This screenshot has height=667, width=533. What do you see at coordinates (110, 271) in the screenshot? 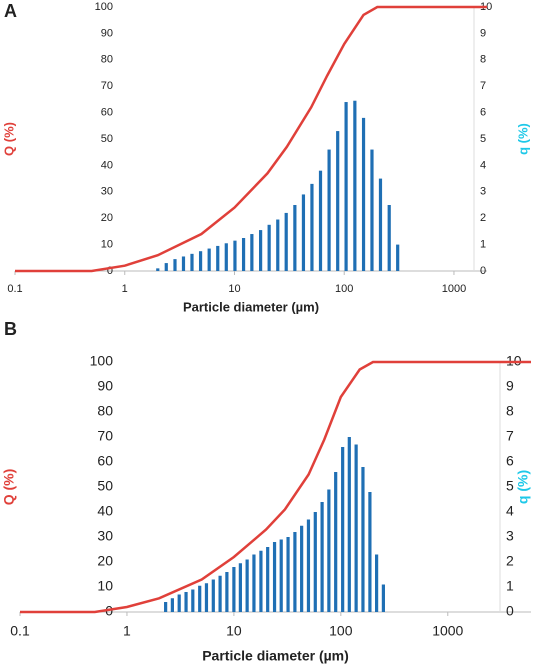
I see `y-tick-label: 0` at bounding box center [110, 271].